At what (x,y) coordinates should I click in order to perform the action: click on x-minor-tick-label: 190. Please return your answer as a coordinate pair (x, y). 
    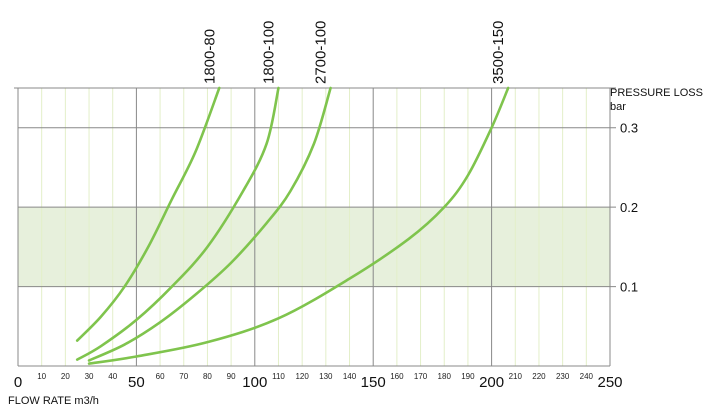
    Looking at the image, I should click on (468, 376).